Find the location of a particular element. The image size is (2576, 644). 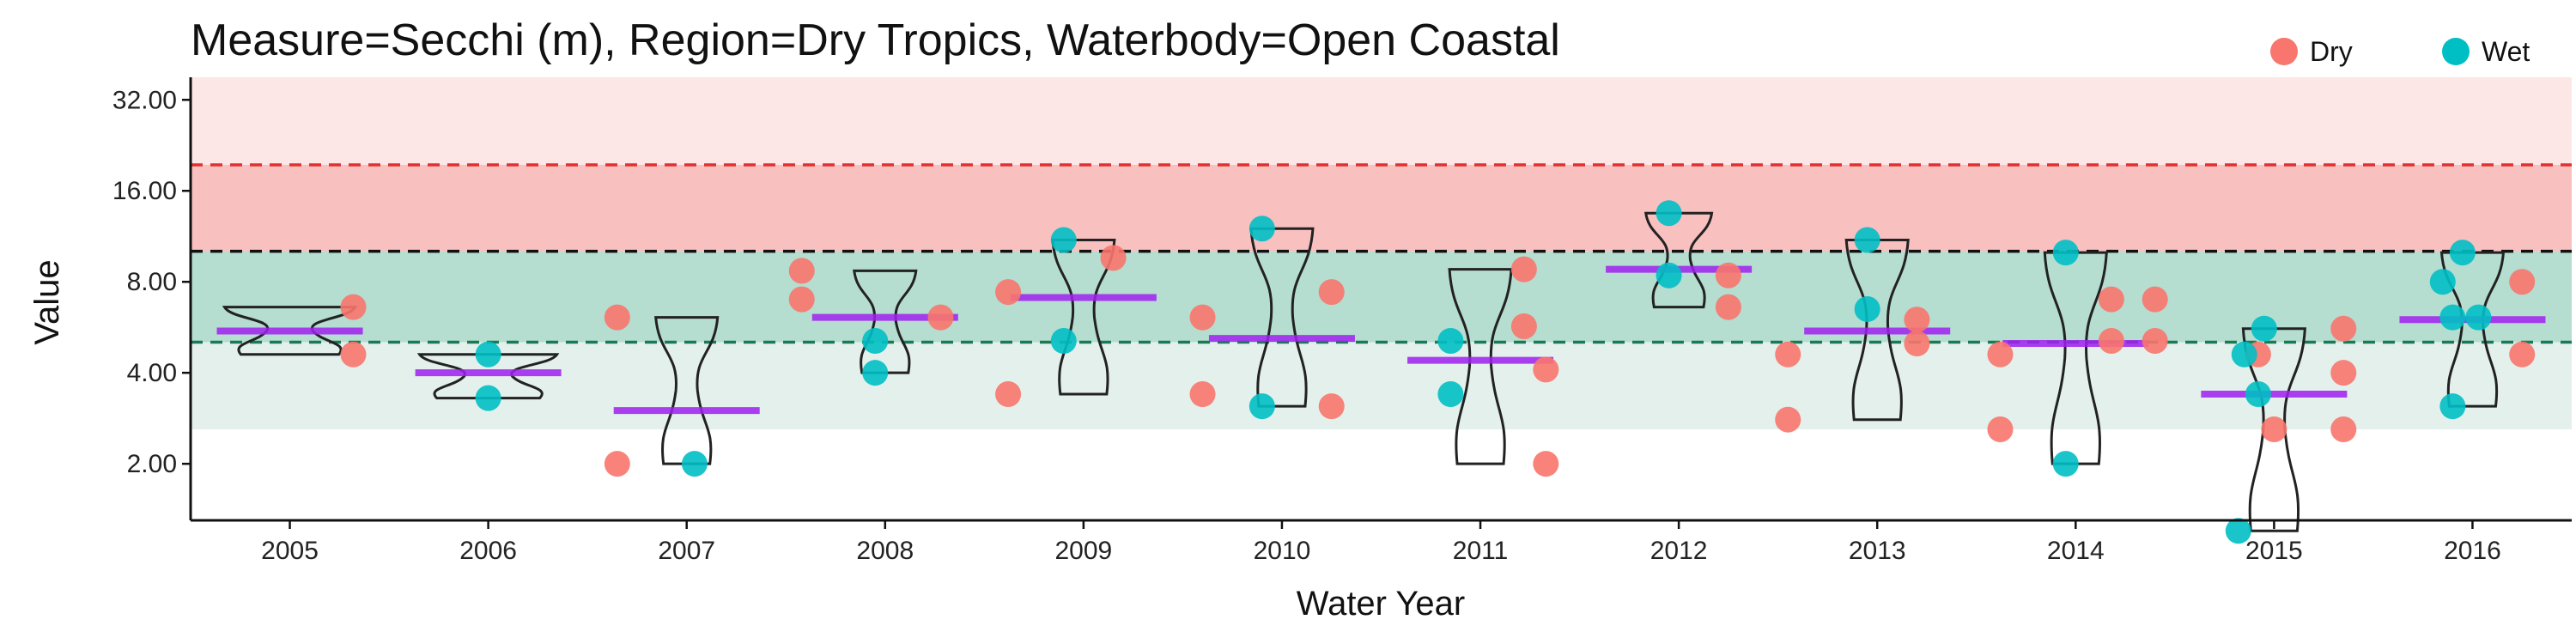

x-tick-label-2015: 2015 is located at coordinates (2274, 551).